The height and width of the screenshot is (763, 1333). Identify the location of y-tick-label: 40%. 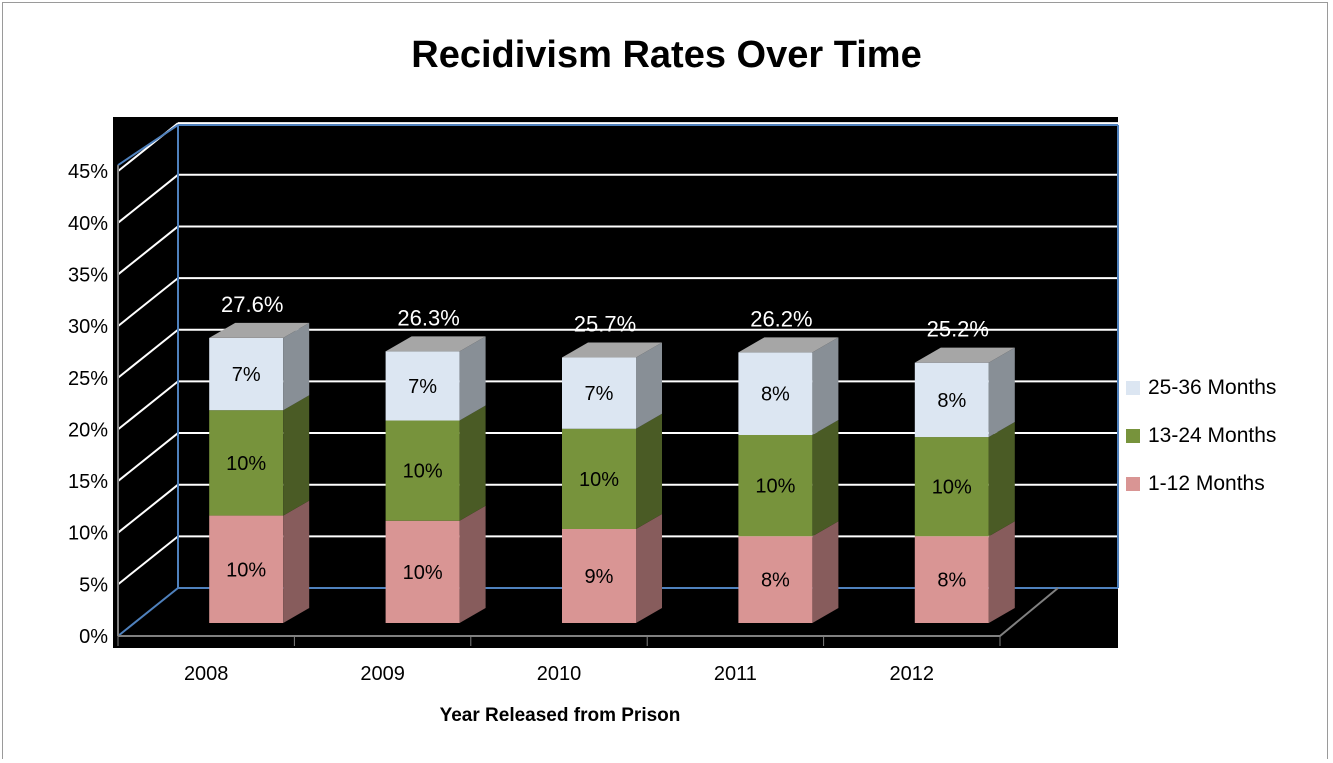
(88, 224).